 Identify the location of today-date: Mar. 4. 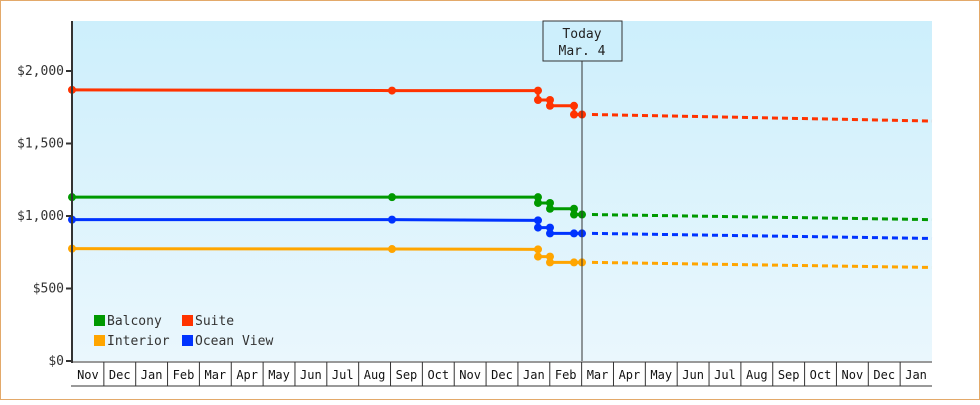
(582, 51).